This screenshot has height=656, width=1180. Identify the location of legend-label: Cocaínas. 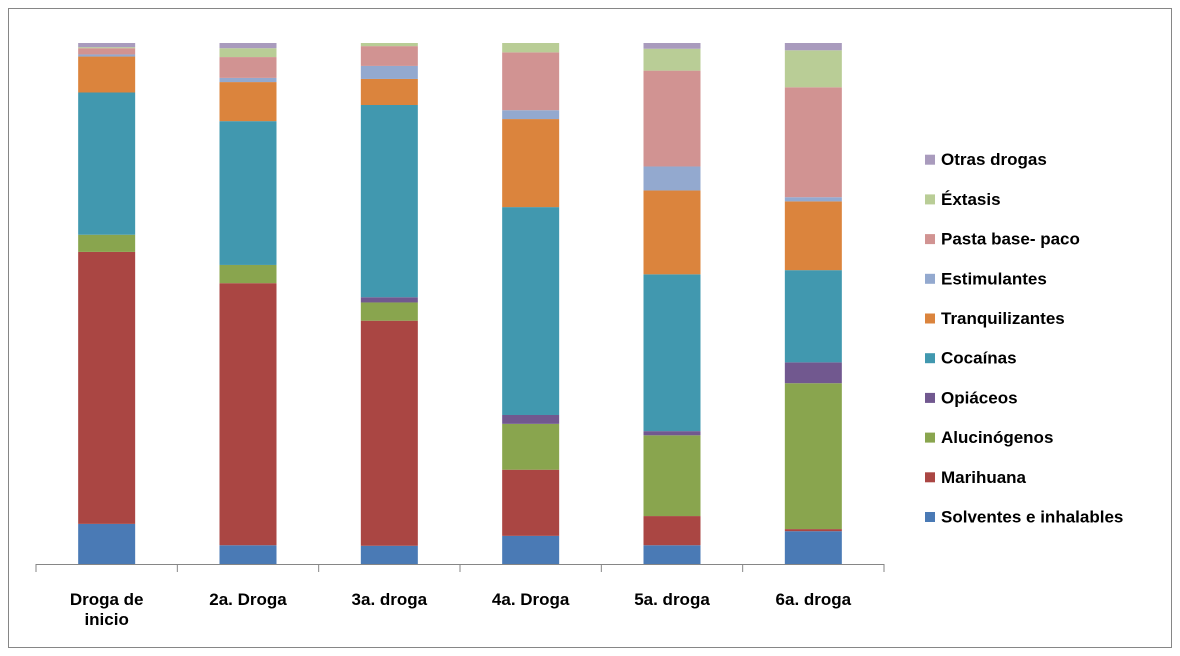
(979, 358).